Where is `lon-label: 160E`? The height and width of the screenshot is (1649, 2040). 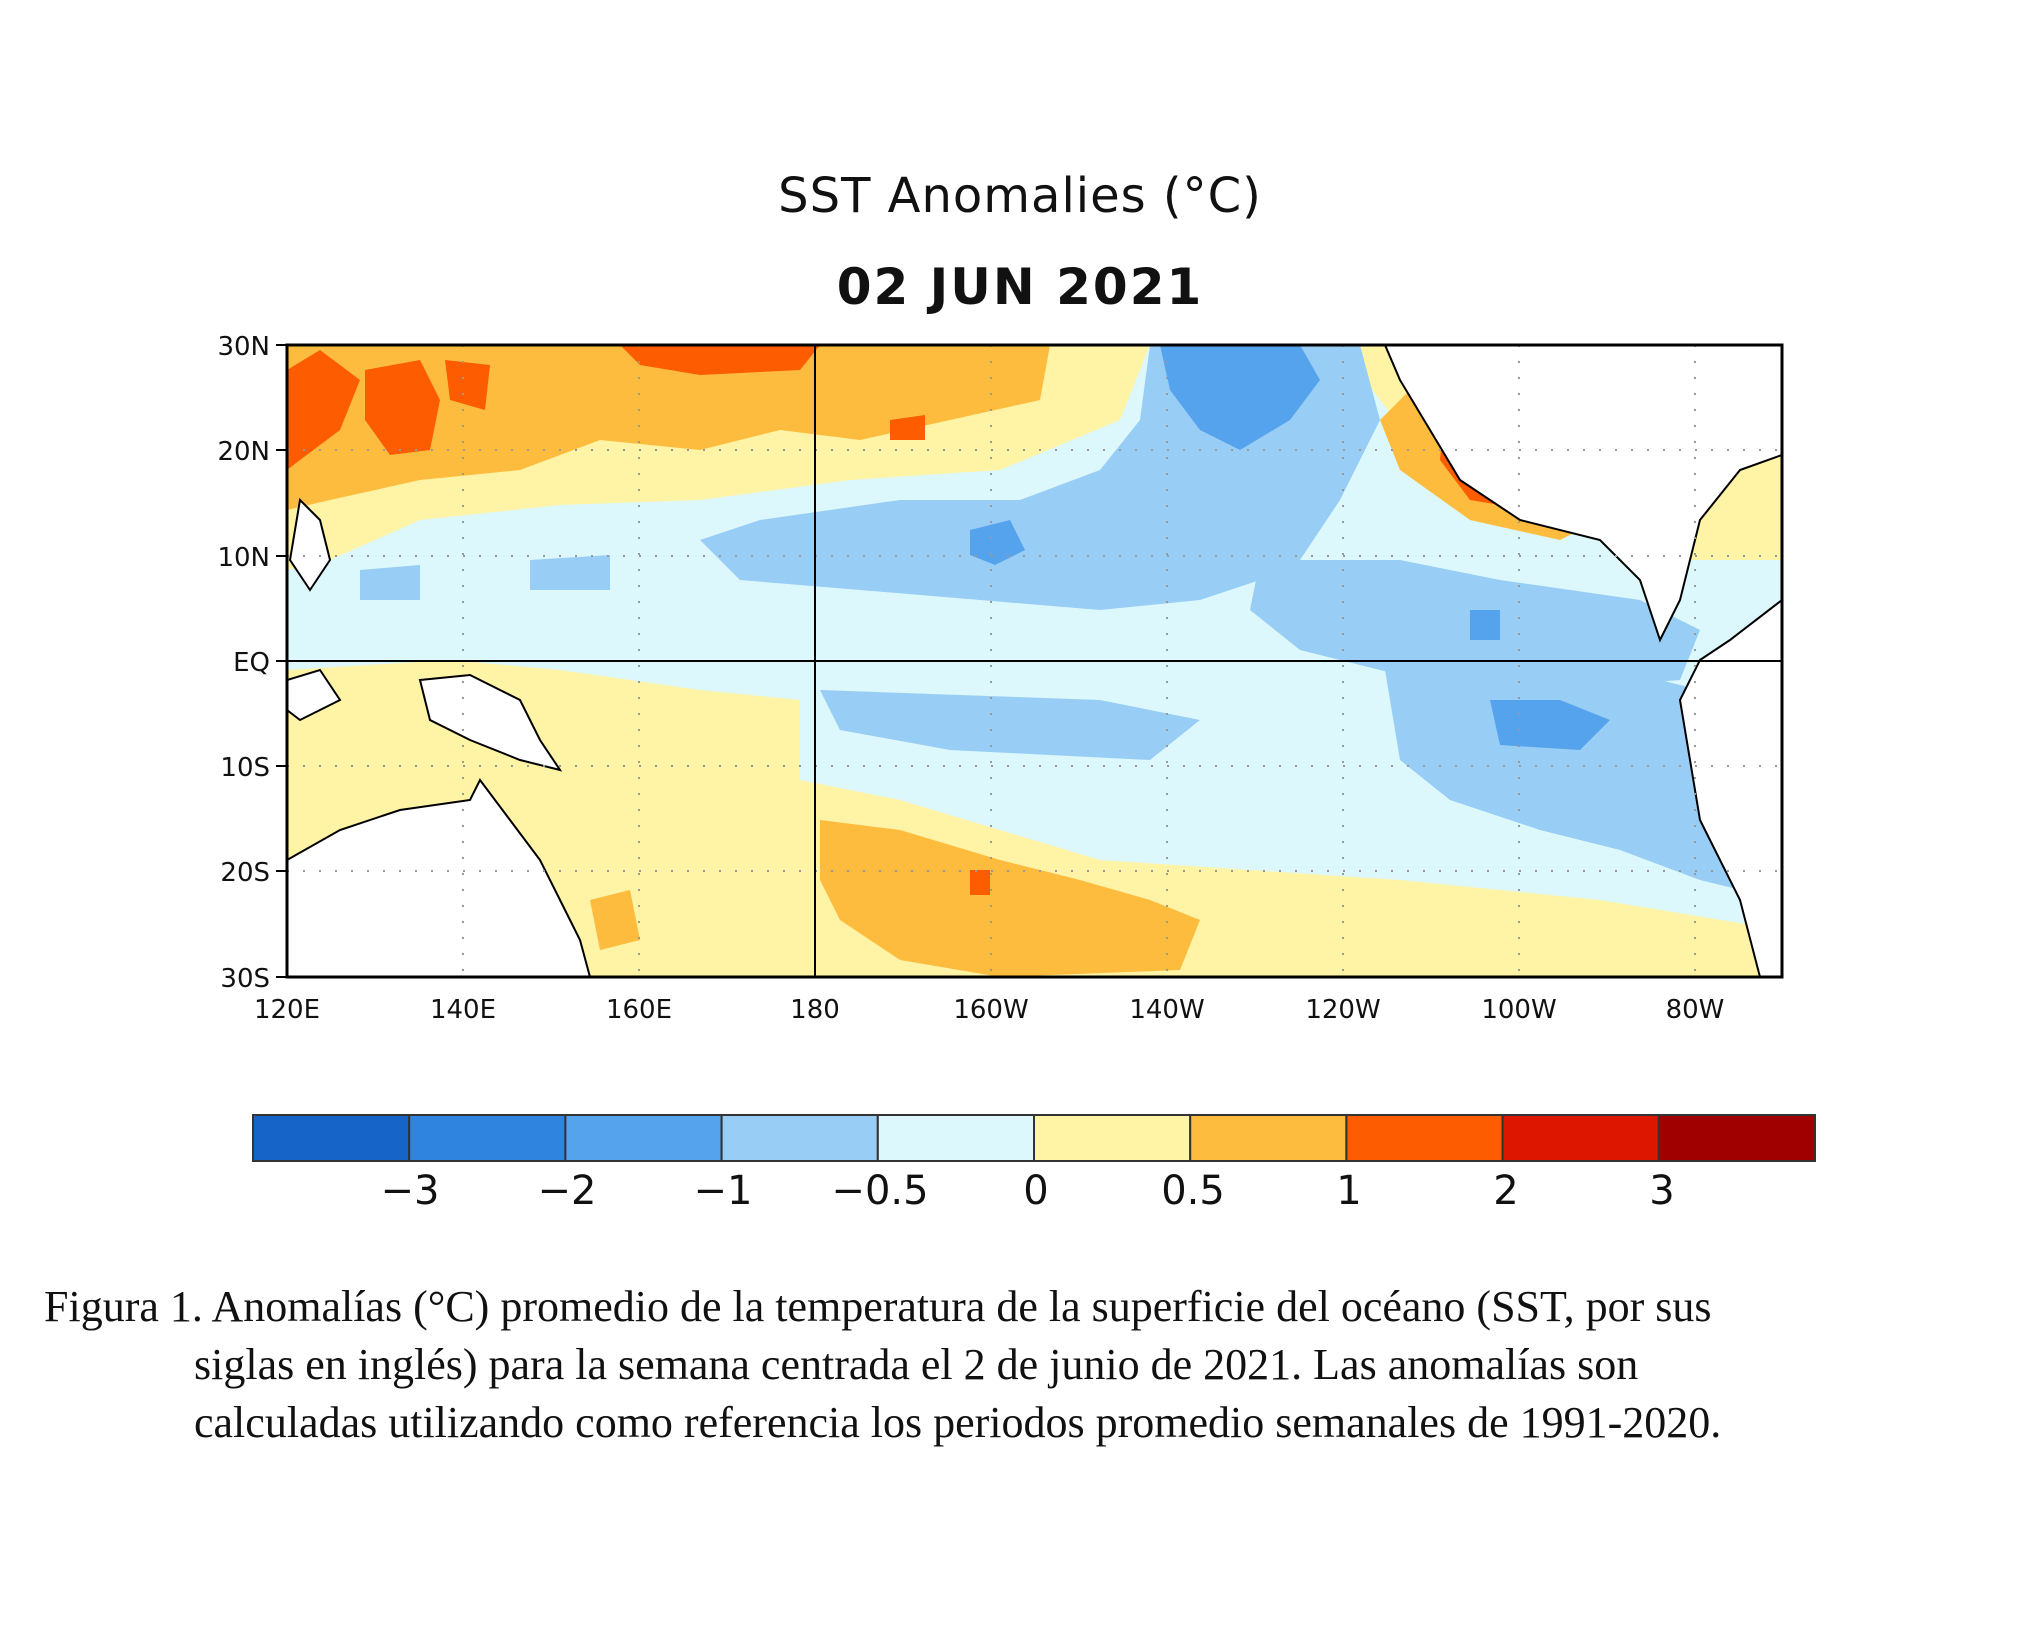 lon-label: 160E is located at coordinates (639, 1010).